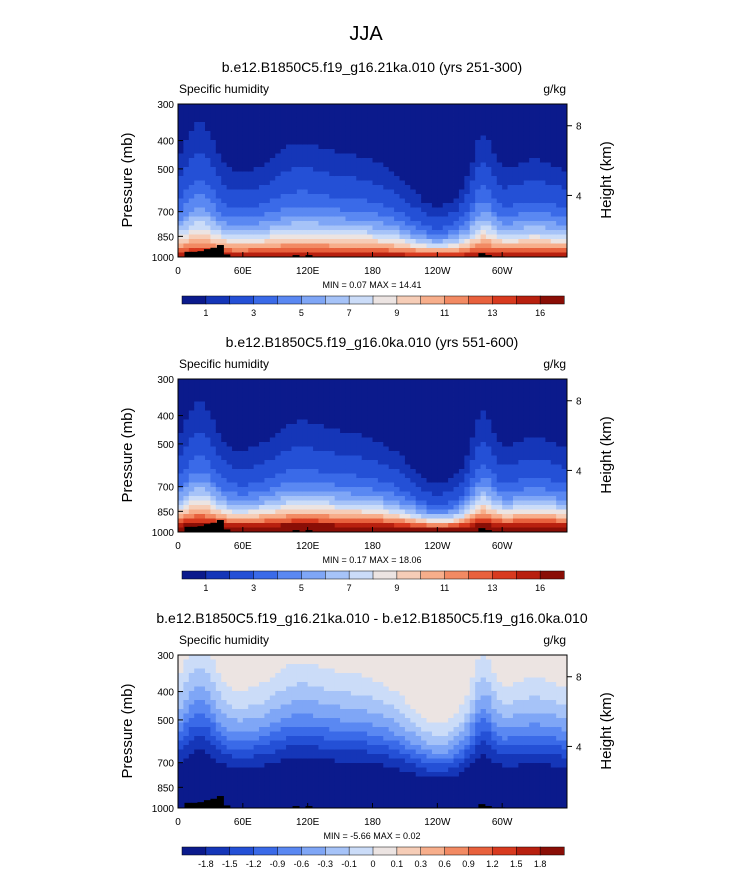  Describe the element at coordinates (344, 264) in the screenshot. I see `panel-1-xticks: 0 60E 120E 180 120W 60W` at that location.